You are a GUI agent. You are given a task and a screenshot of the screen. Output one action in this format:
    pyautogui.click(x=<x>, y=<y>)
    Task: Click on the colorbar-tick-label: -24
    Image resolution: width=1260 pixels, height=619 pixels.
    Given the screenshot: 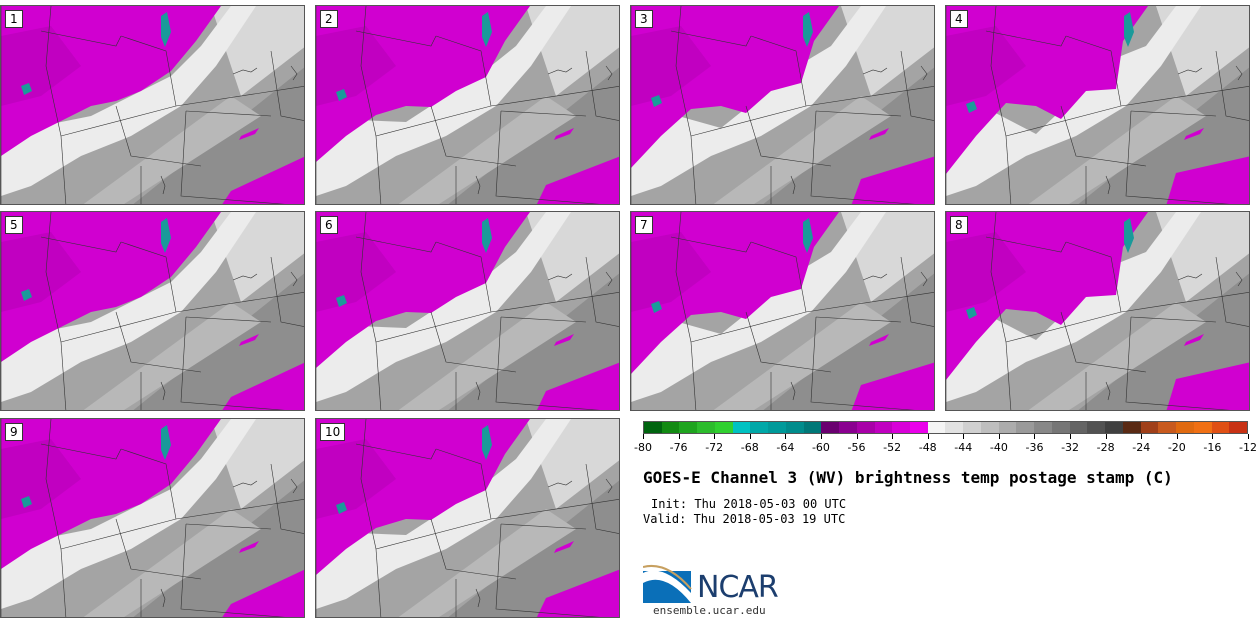 What is the action you would take?
    pyautogui.click(x=1141, y=447)
    